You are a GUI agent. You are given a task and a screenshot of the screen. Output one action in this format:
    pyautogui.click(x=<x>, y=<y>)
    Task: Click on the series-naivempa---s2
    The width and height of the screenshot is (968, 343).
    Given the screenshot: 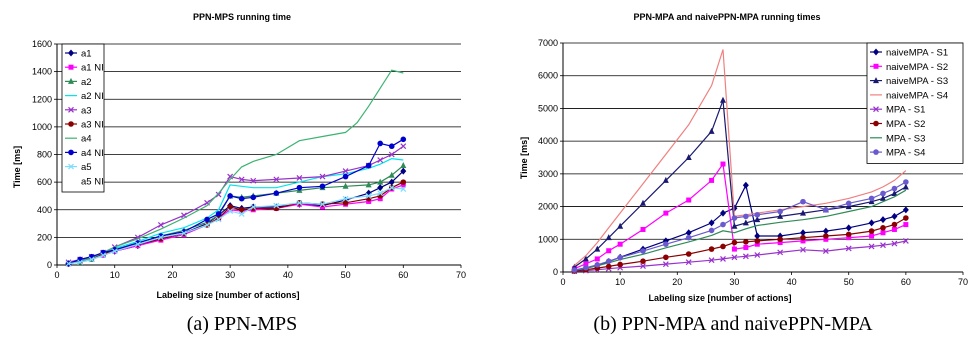 What is the action you would take?
    pyautogui.click(x=740, y=216)
    